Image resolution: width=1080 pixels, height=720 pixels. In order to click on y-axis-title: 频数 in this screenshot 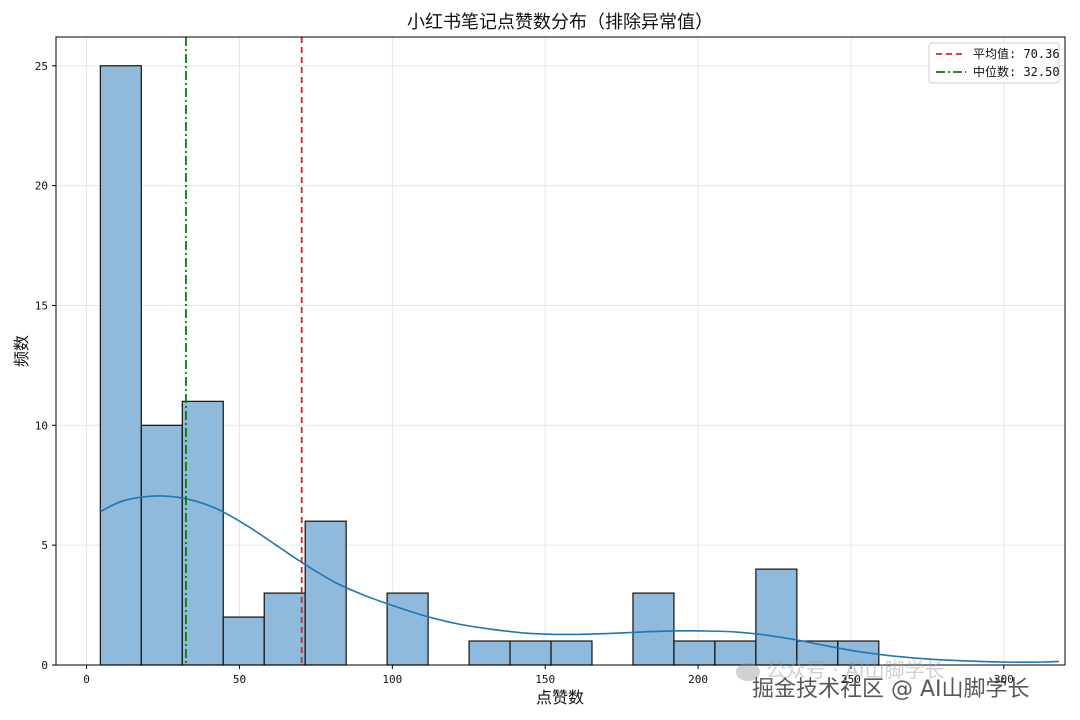, I will do `click(21, 351)`.